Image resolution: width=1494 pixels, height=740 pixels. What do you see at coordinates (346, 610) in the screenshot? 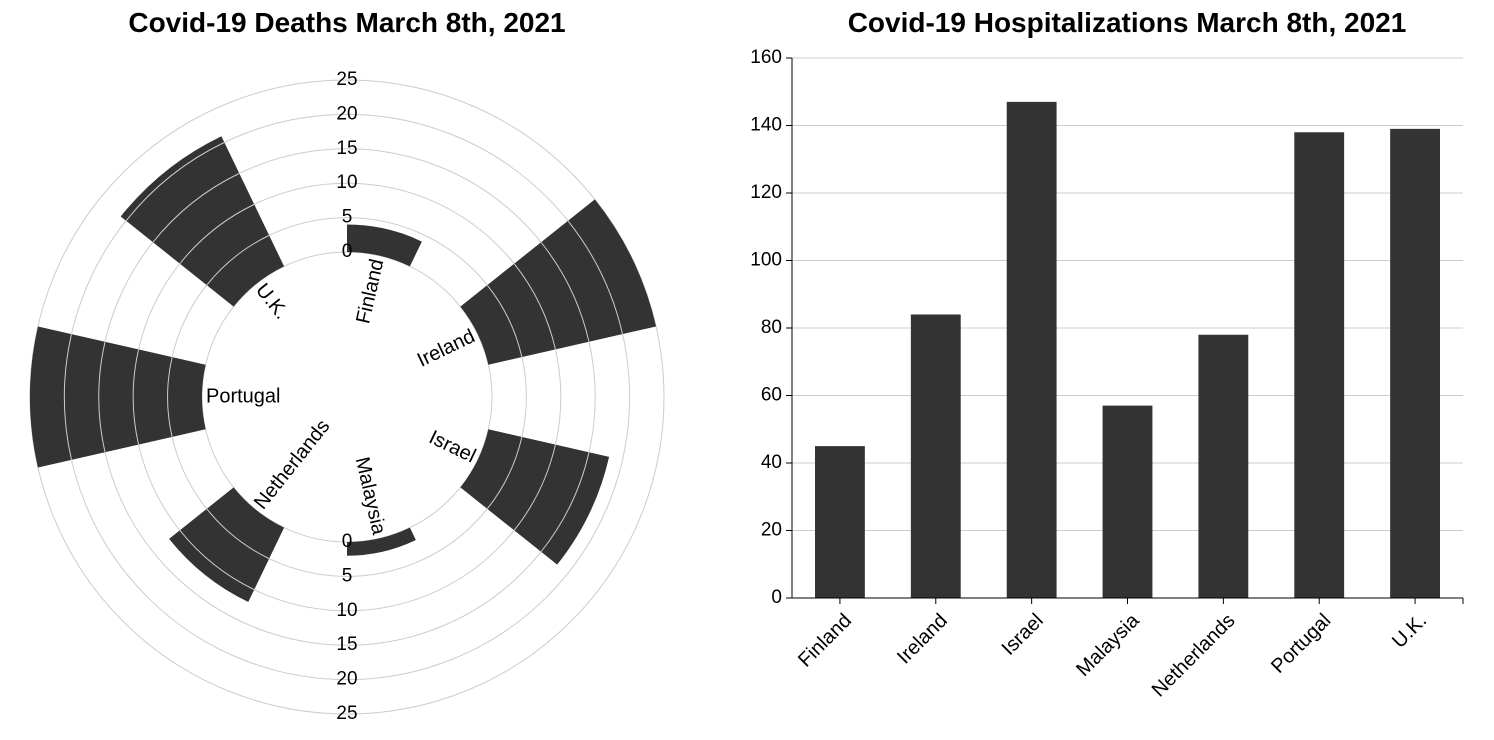
I see `radial-tick-bottom-10: 10` at bounding box center [346, 610].